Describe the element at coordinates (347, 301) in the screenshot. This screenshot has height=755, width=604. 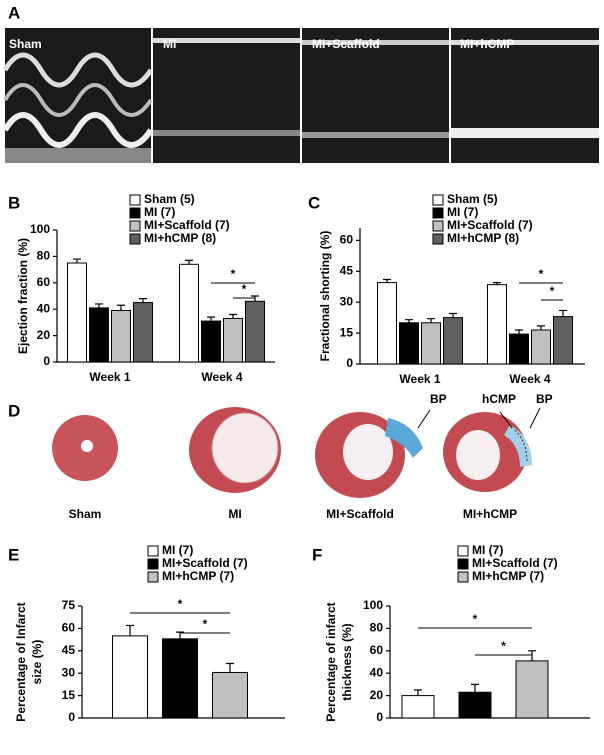
I see `y-tick-label: 30` at that location.